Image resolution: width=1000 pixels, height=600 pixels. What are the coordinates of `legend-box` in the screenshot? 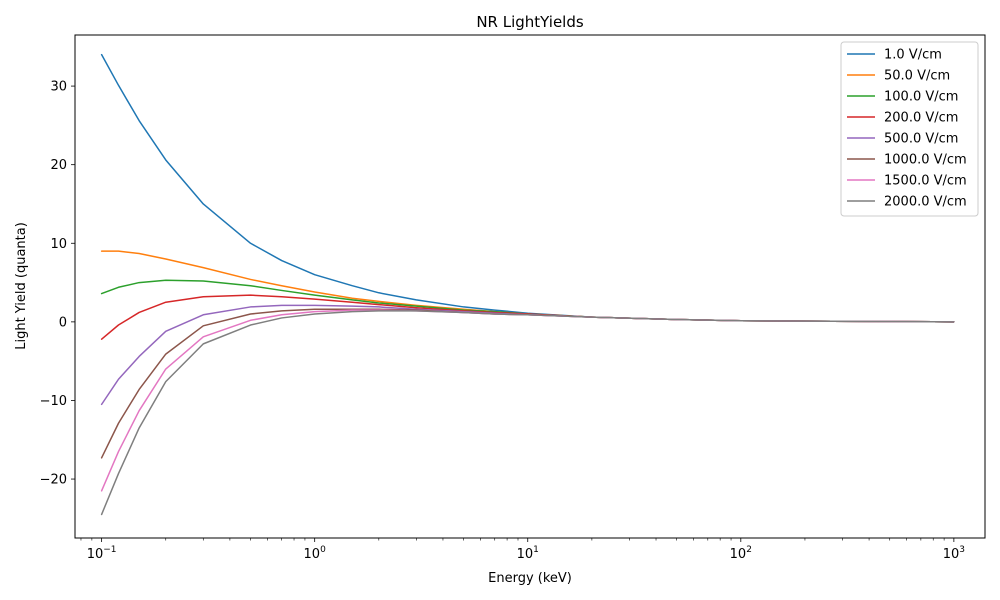 It's located at (909, 129).